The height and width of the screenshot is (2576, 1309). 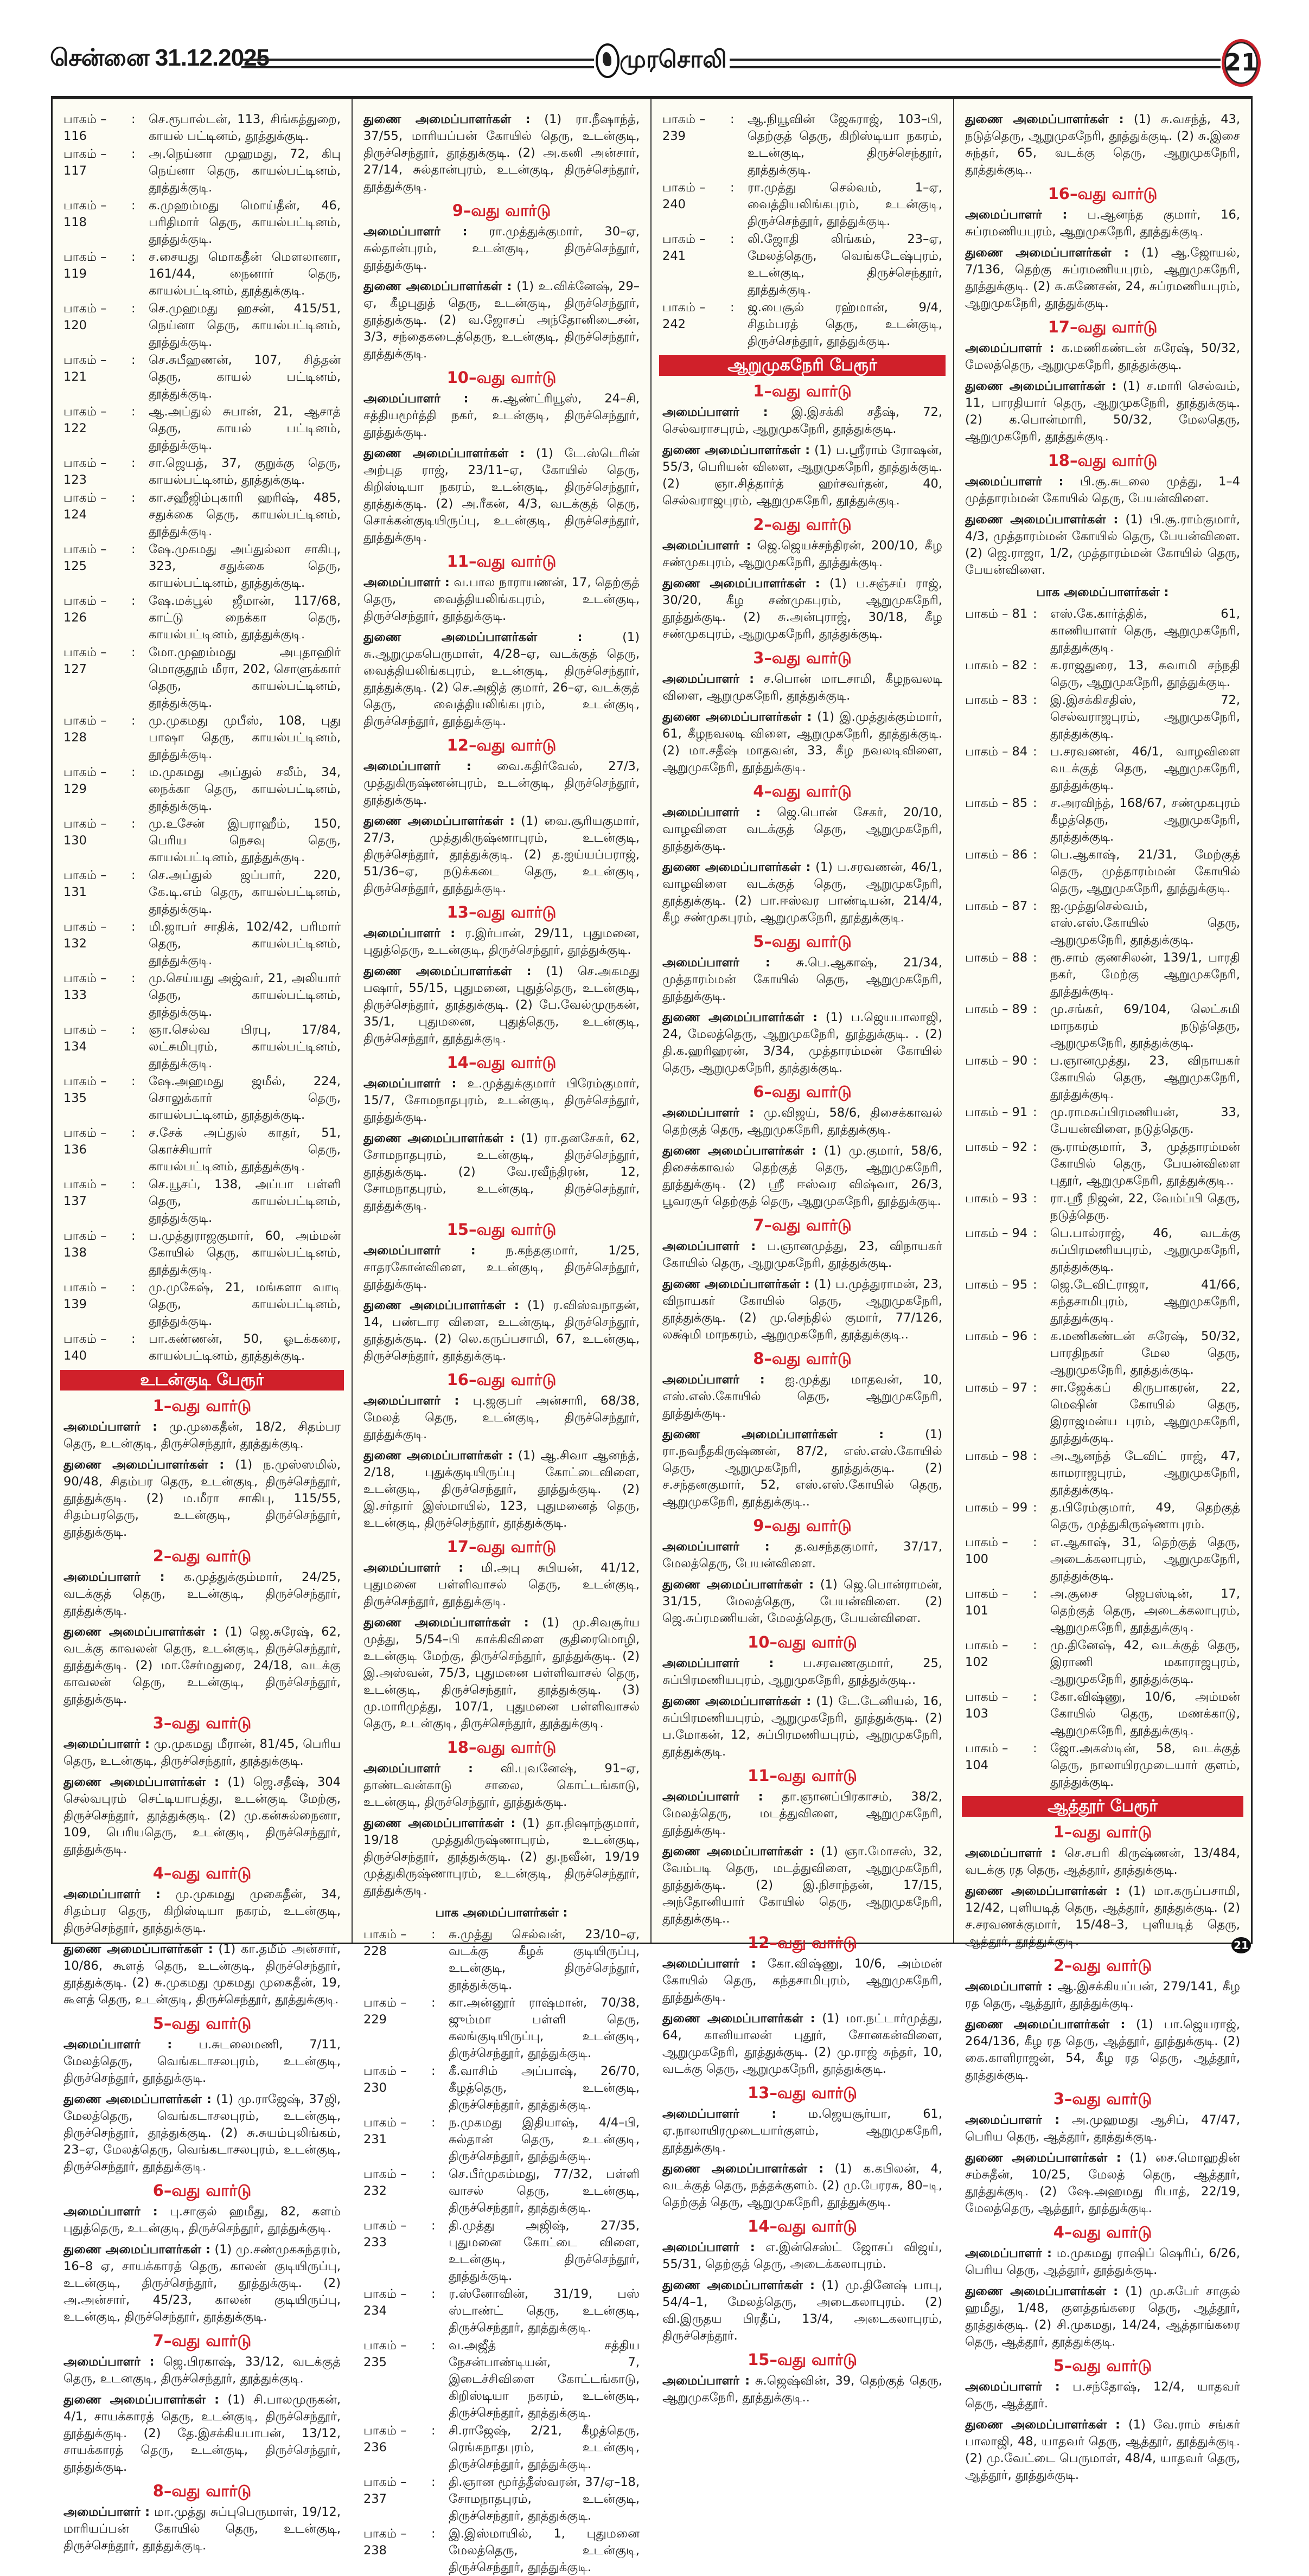 I want to click on ward-heading: 6–வது வார்டு, so click(x=803, y=1091).